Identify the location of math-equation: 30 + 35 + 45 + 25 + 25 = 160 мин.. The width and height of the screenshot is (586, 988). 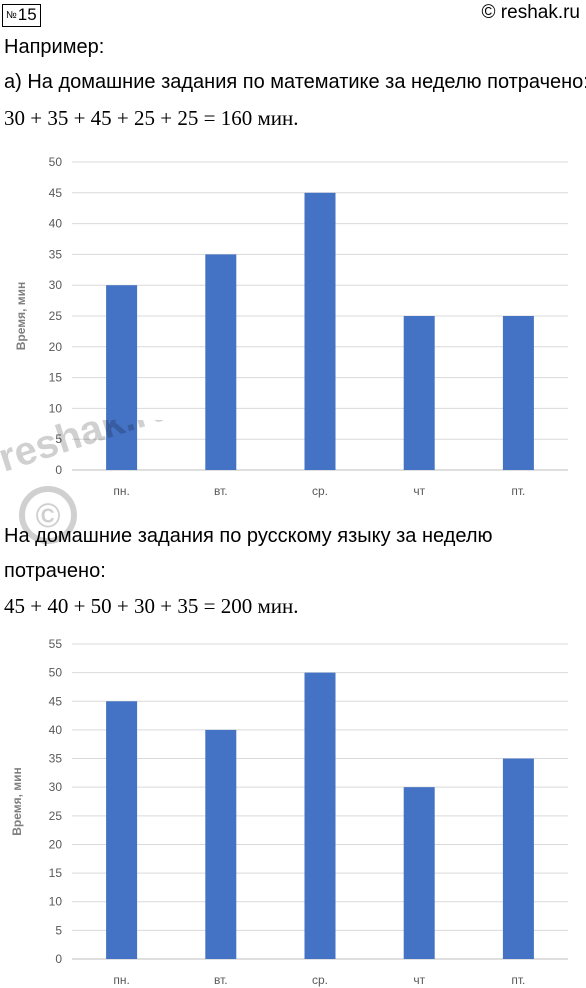
(151, 118).